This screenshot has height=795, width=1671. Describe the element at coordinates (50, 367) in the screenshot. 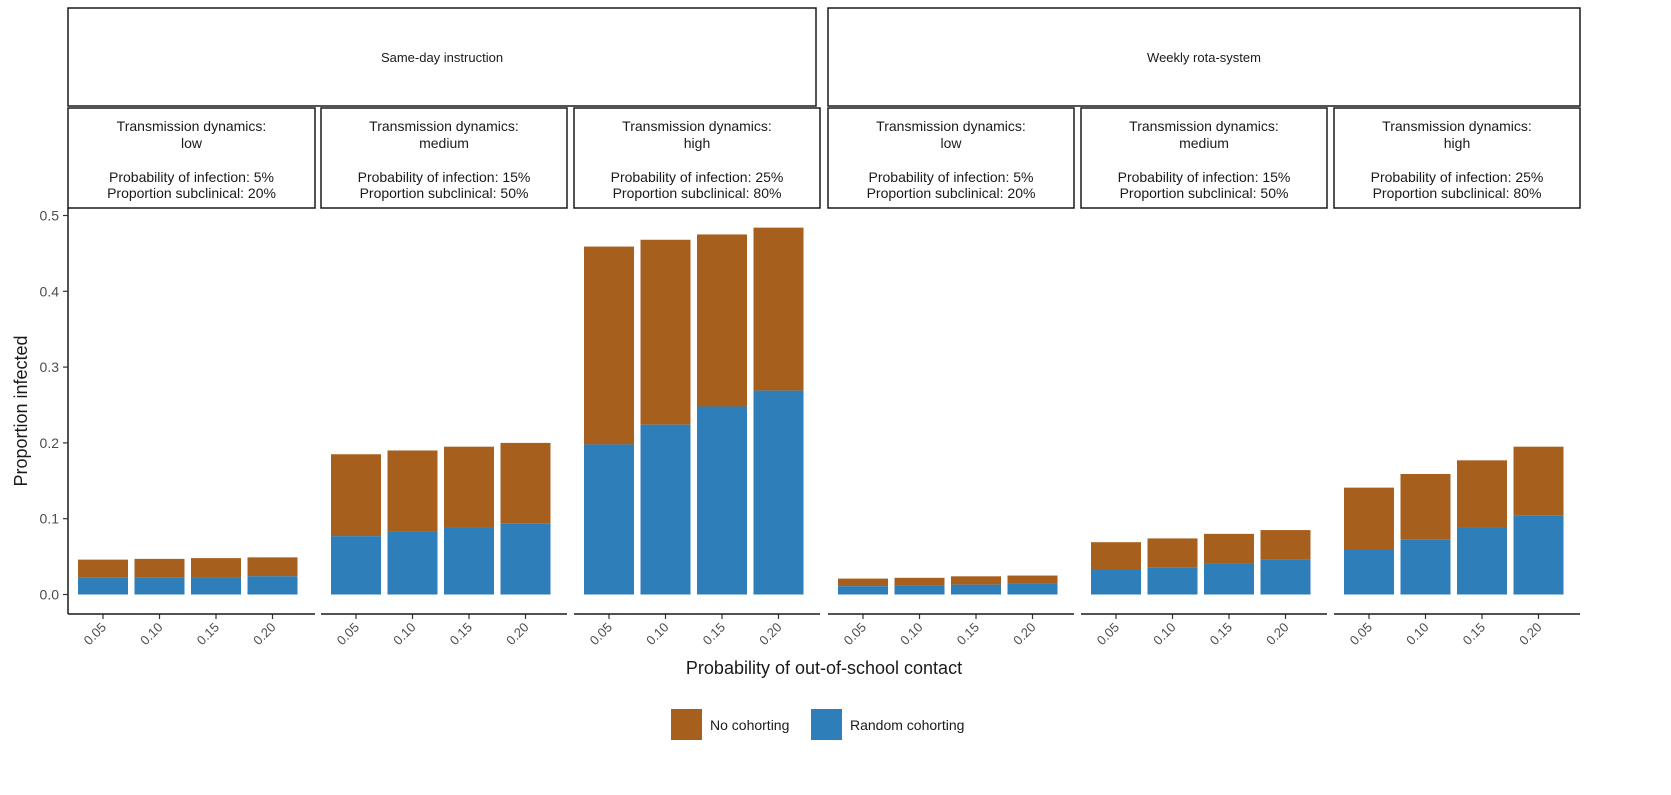

I see `y-tick-label: 0.3` at that location.